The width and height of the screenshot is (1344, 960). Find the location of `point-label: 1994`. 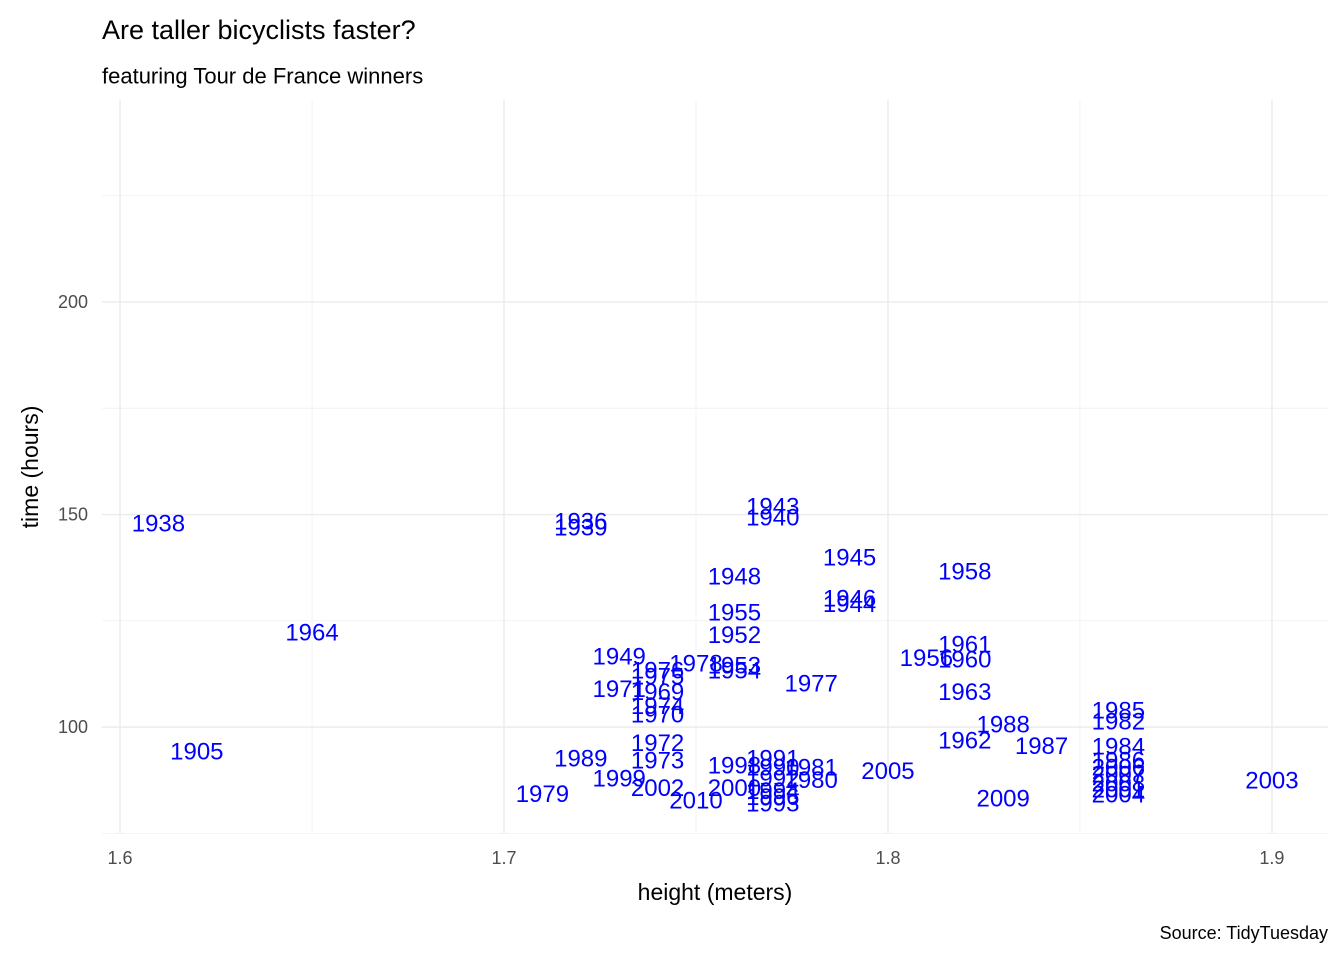

point-label: 1994 is located at coordinates (772, 791).